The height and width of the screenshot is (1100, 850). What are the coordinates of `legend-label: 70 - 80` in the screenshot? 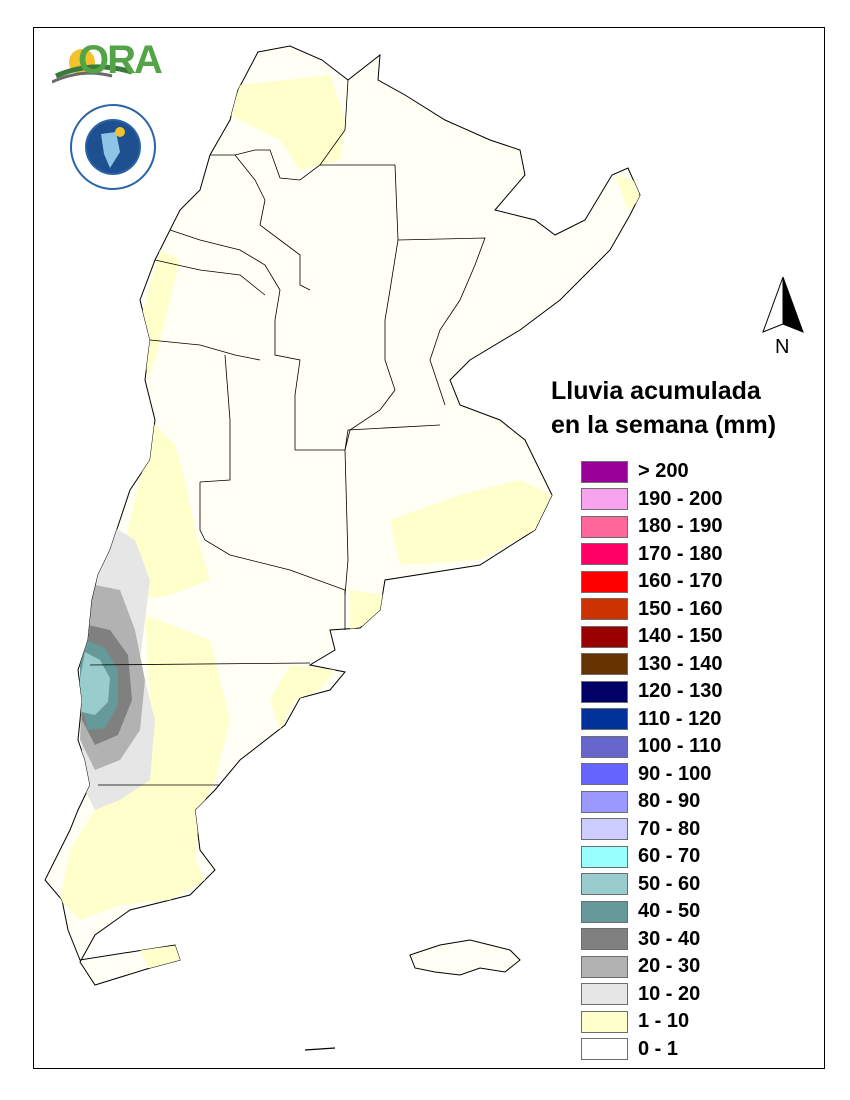 It's located at (669, 828).